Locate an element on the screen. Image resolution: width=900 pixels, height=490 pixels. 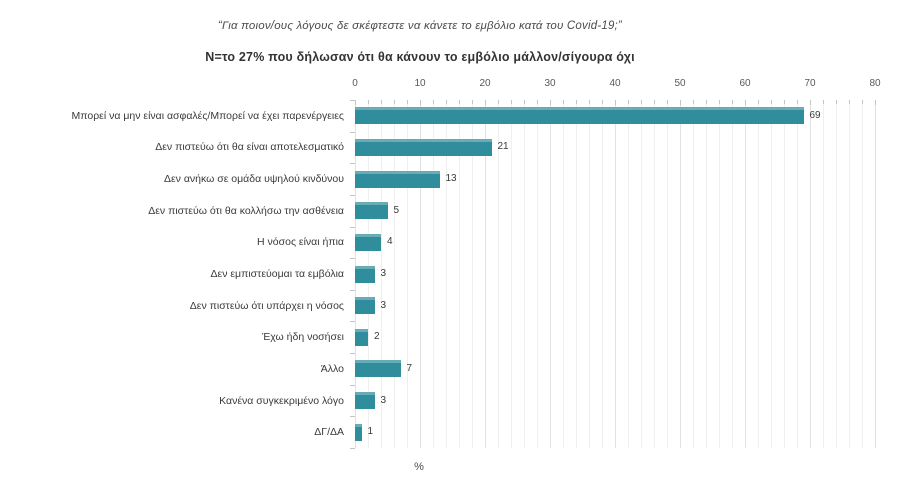
bar-value-label: 5 is located at coordinates (396, 210).